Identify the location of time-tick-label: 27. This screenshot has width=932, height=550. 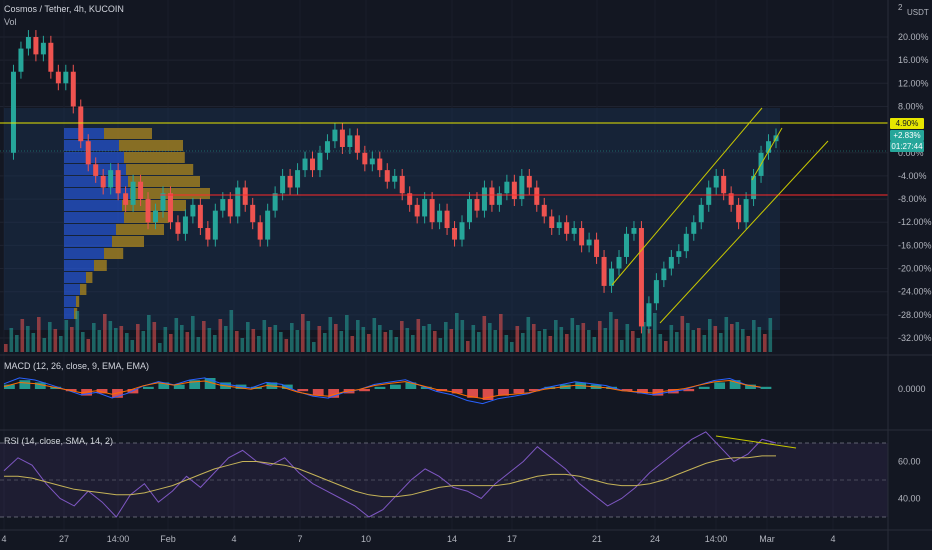
(64, 539).